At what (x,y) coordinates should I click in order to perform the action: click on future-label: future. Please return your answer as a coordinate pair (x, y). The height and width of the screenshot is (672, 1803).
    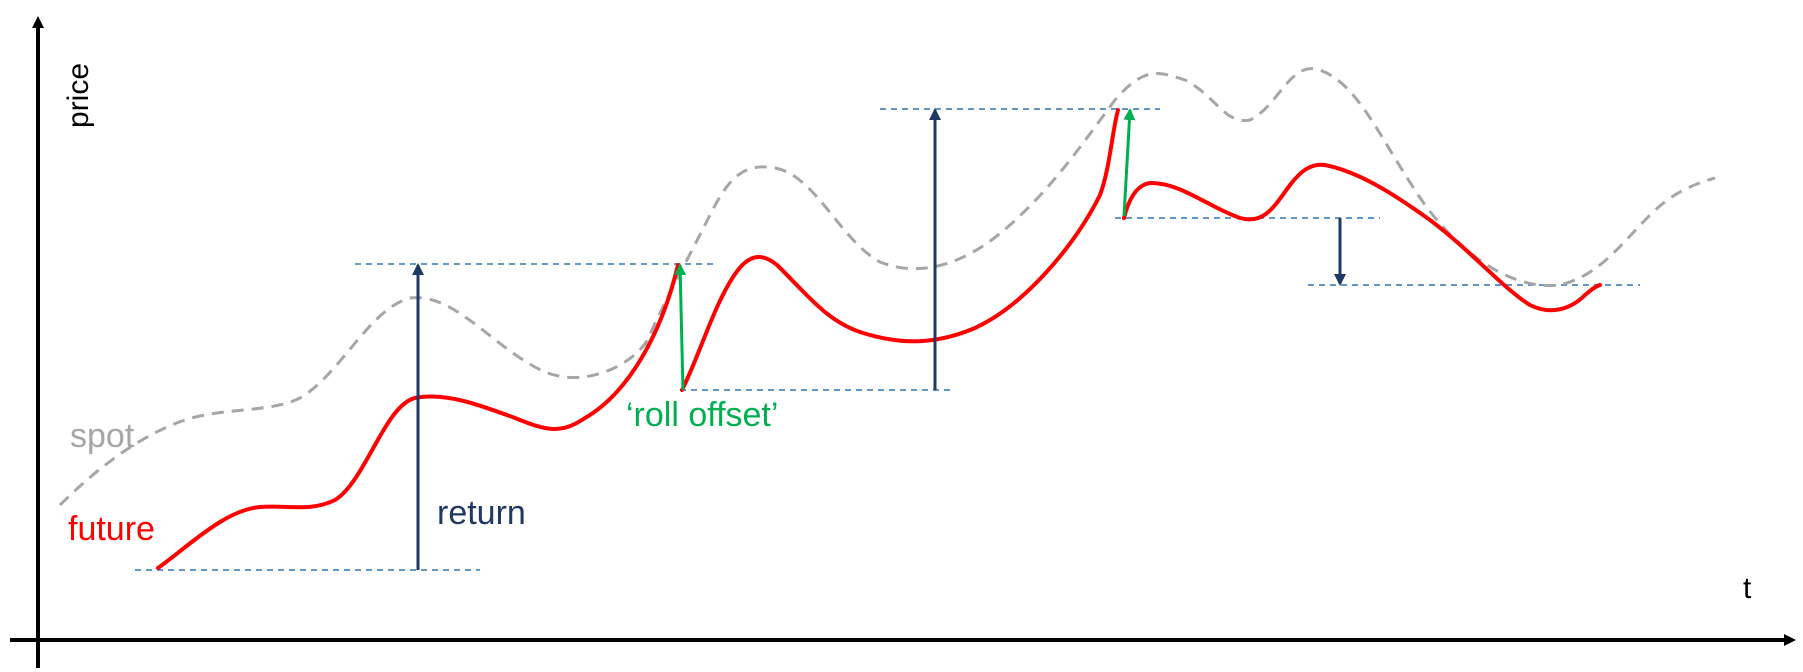
    Looking at the image, I should click on (111, 529).